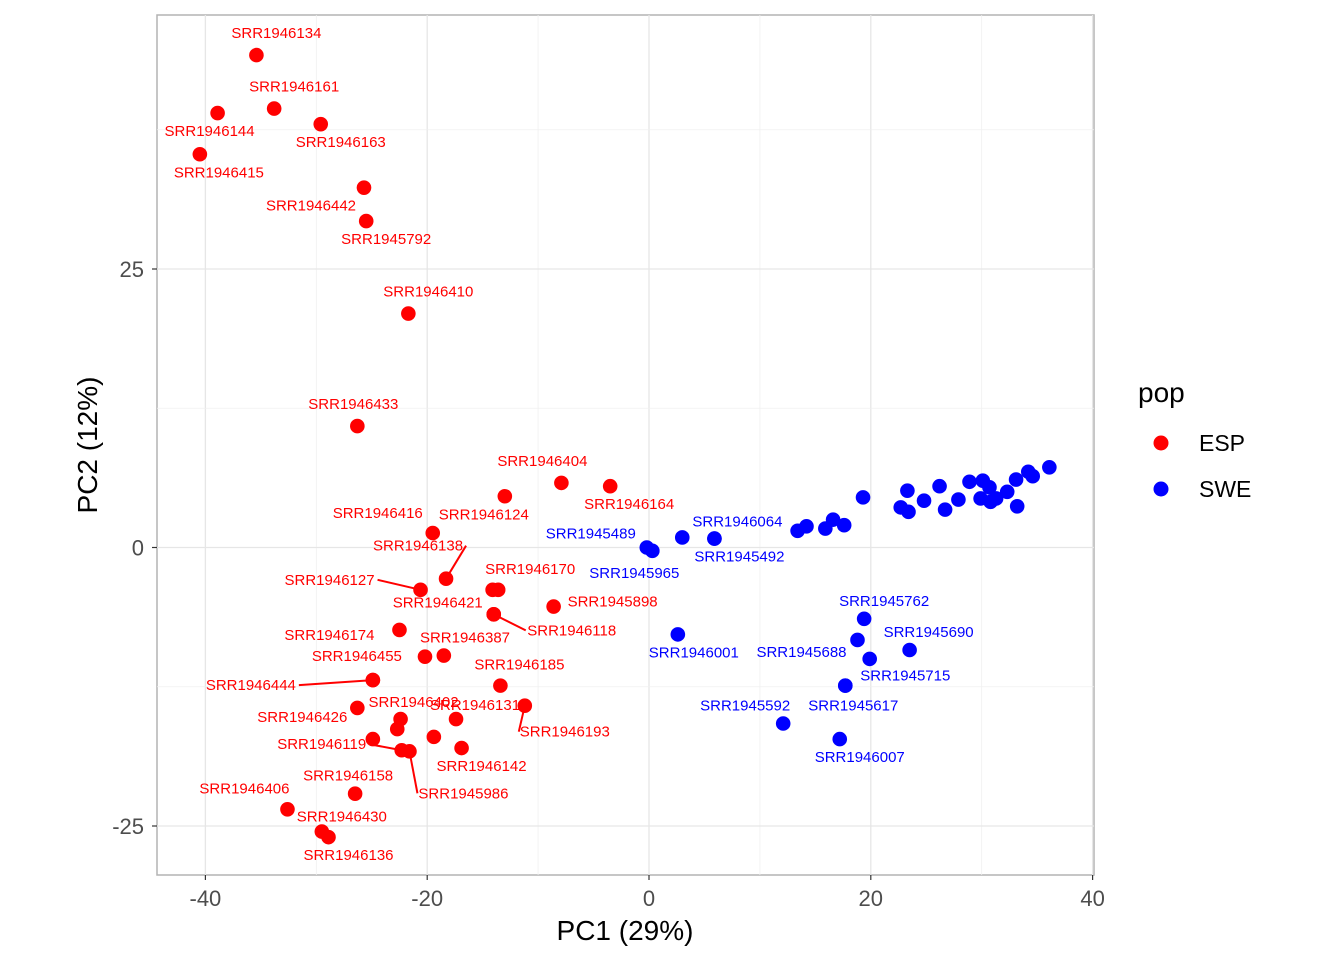  Describe the element at coordinates (634, 573) in the screenshot. I see `point-label: SRR1945965` at that location.